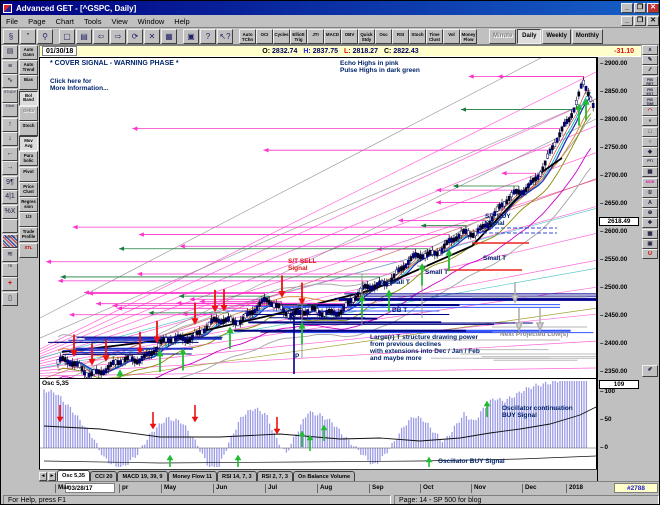 The height and width of the screenshot is (505, 660). I want to click on minimize-button: _, so click(627, 8).